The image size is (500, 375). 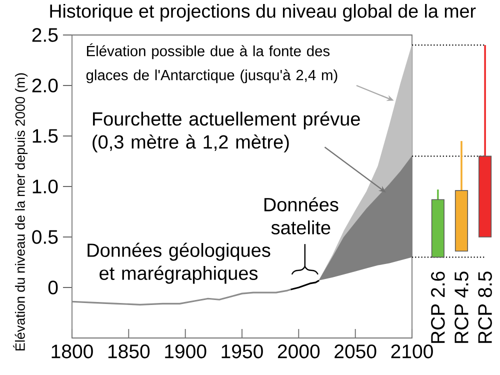 I want to click on x-tick-label: 2000, so click(x=299, y=351).